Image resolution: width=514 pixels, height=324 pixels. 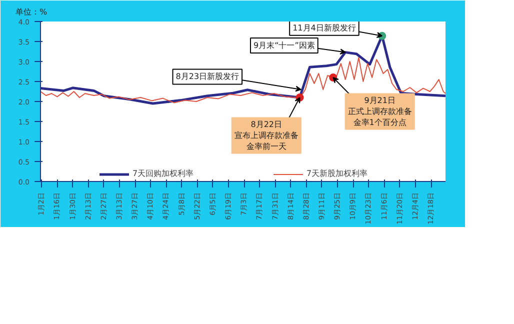 I want to click on legend-label: 7天回购加权利率, so click(x=163, y=173).